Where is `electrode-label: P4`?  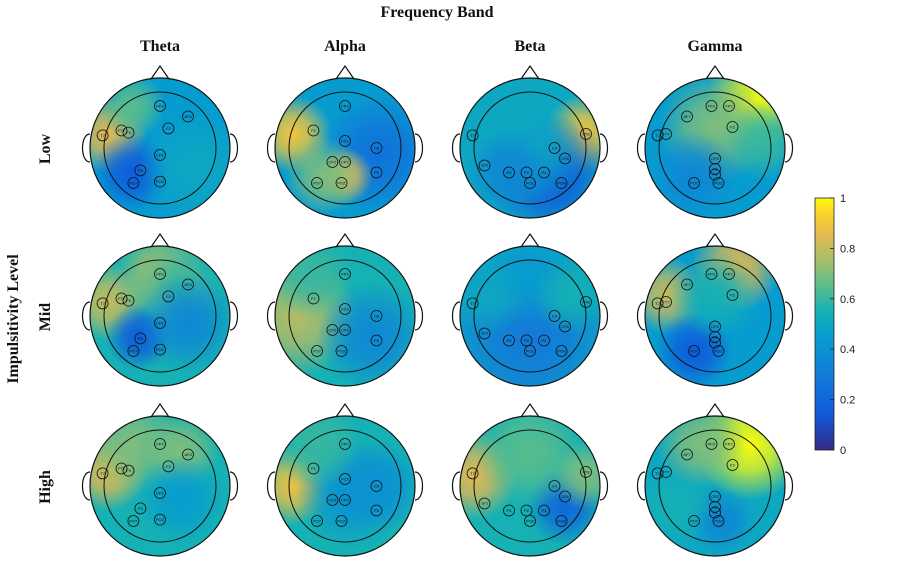
electrode-label: P4 is located at coordinates (545, 172).